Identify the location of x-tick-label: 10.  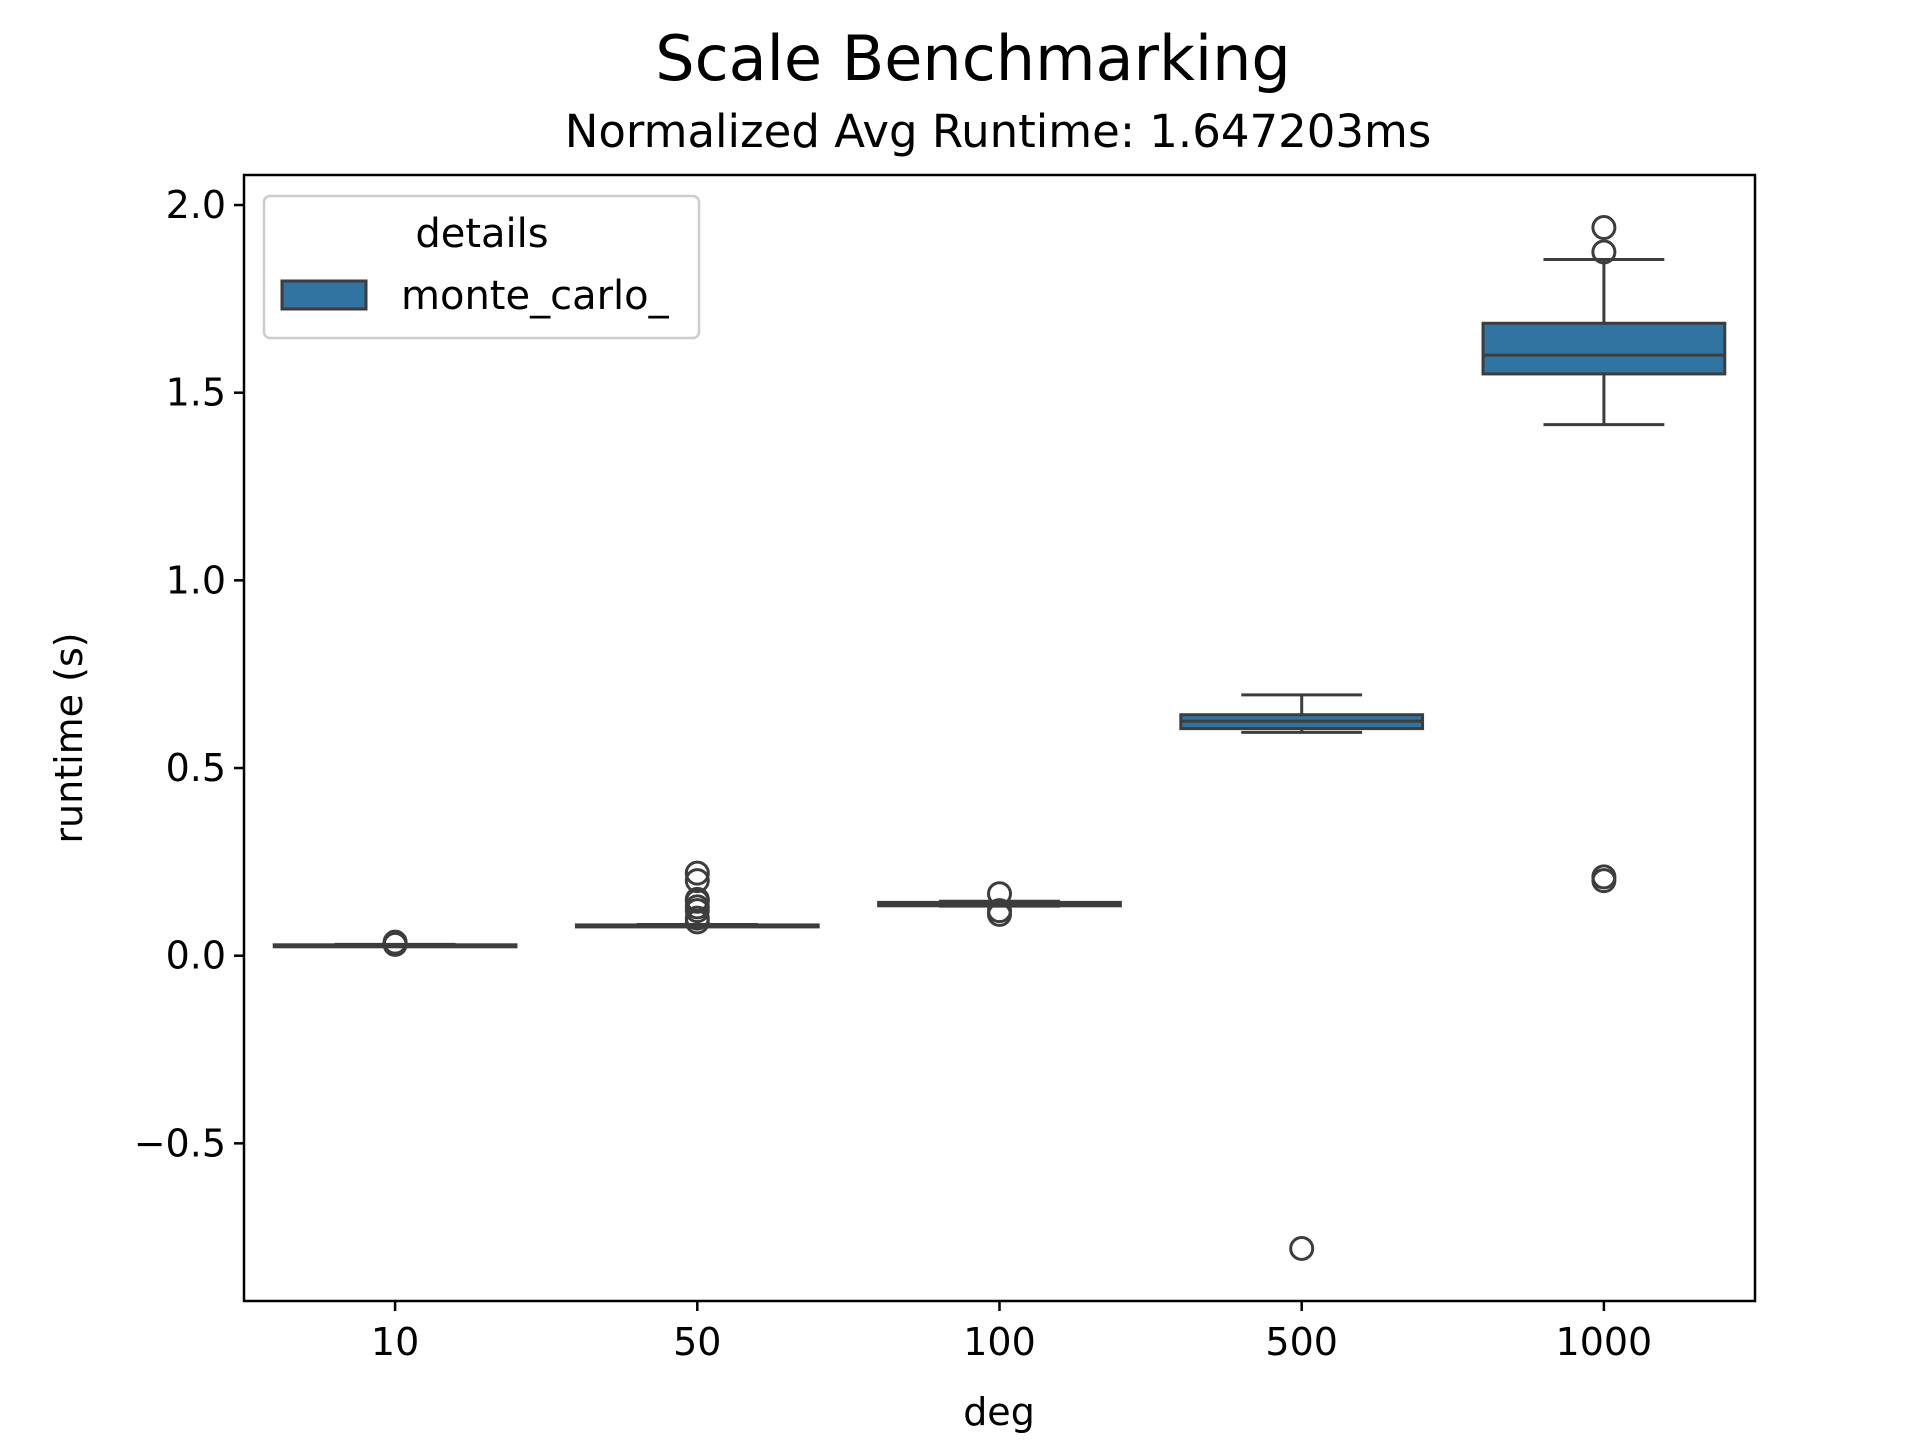
(395, 1342).